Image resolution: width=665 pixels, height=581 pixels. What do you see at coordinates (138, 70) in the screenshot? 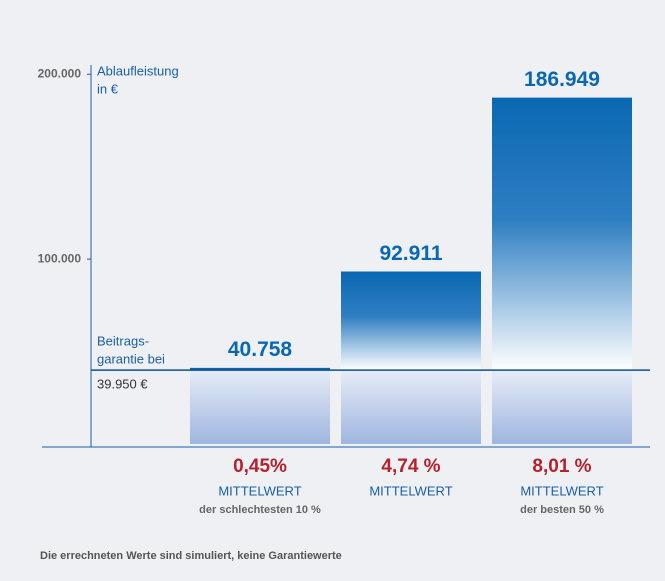
I see `axis-label: Ablaufleistung` at bounding box center [138, 70].